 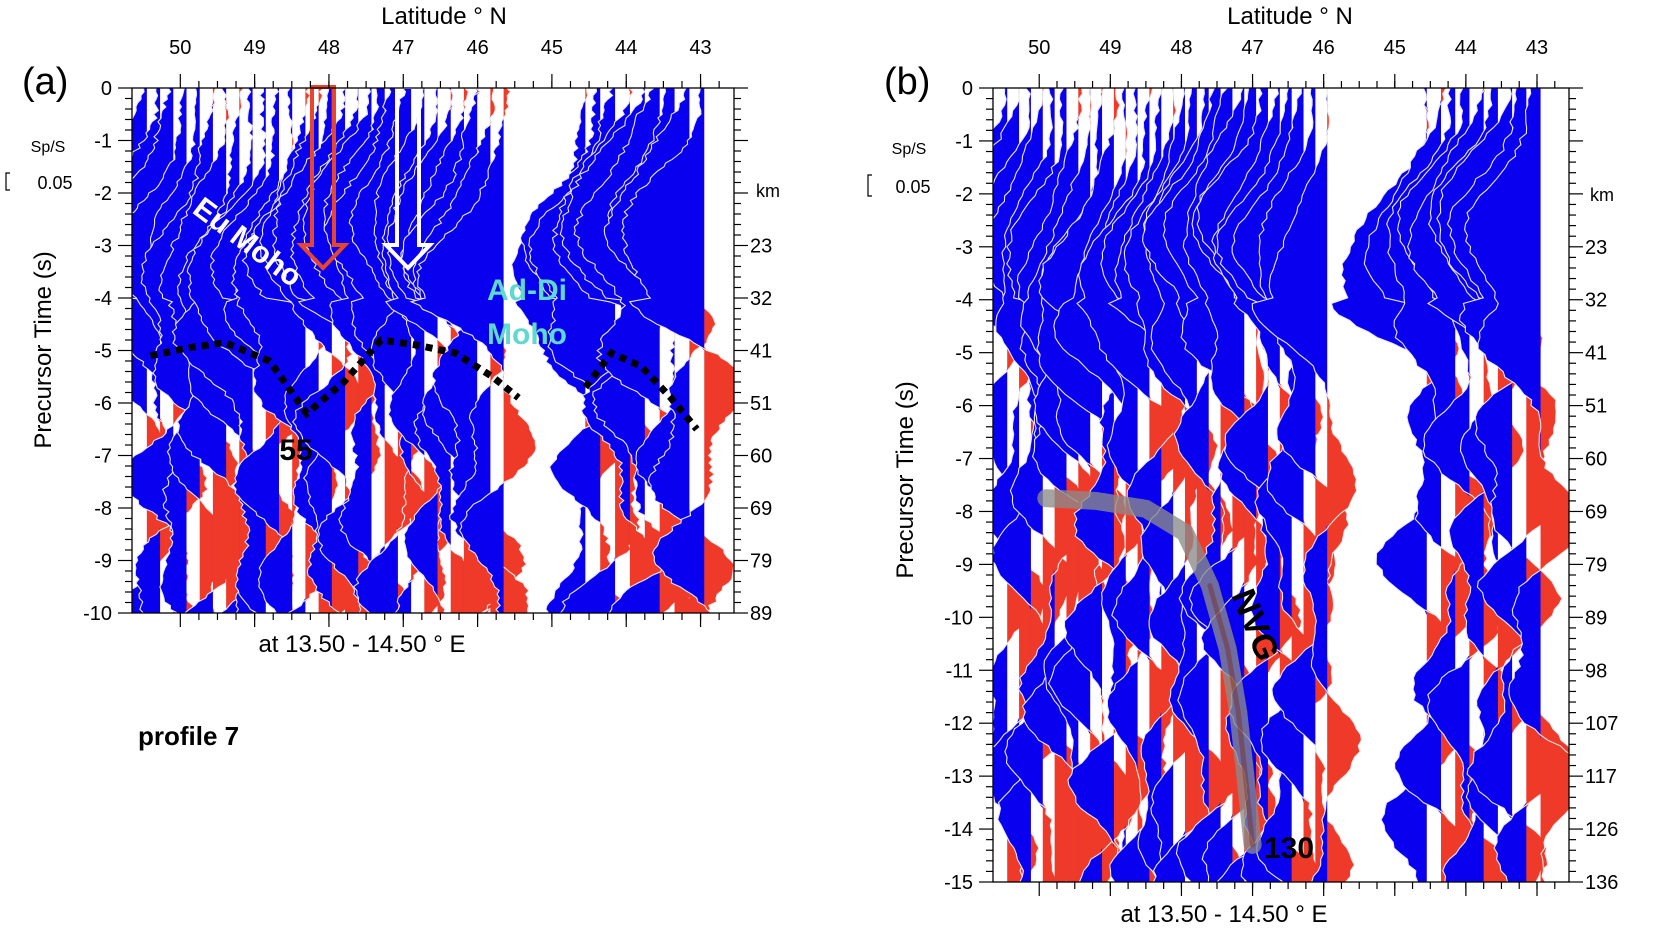 I want to click on panel-a-depth-tick-label: 69, so click(x=761, y=509).